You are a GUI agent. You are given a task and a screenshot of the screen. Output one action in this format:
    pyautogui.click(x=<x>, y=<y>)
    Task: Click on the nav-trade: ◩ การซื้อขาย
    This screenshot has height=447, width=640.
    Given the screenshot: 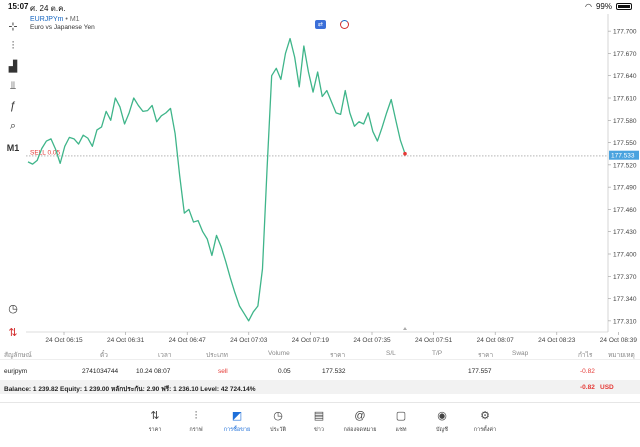 What is the action you would take?
    pyautogui.click(x=237, y=421)
    